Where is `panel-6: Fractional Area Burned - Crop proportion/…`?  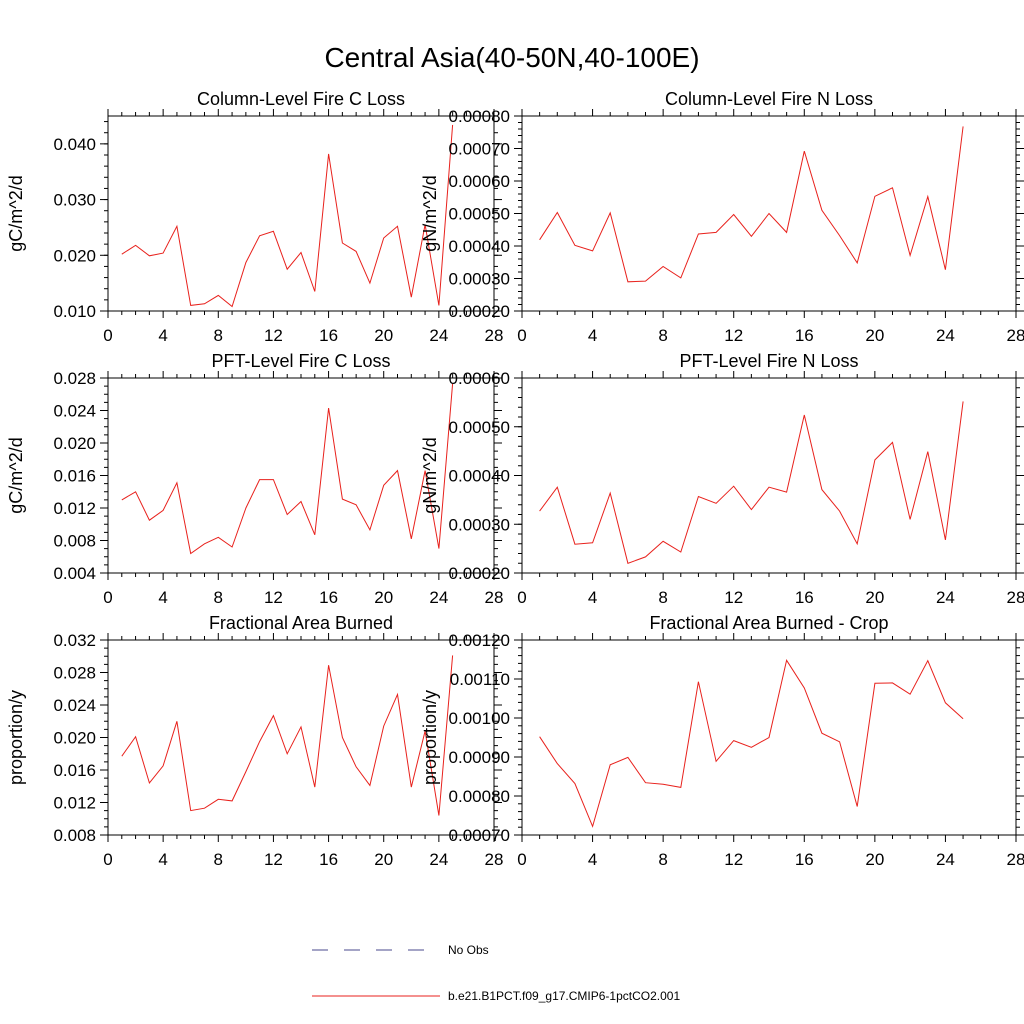
panel-6: Fractional Area Burned - Crop proportion/… is located at coordinates (722, 741).